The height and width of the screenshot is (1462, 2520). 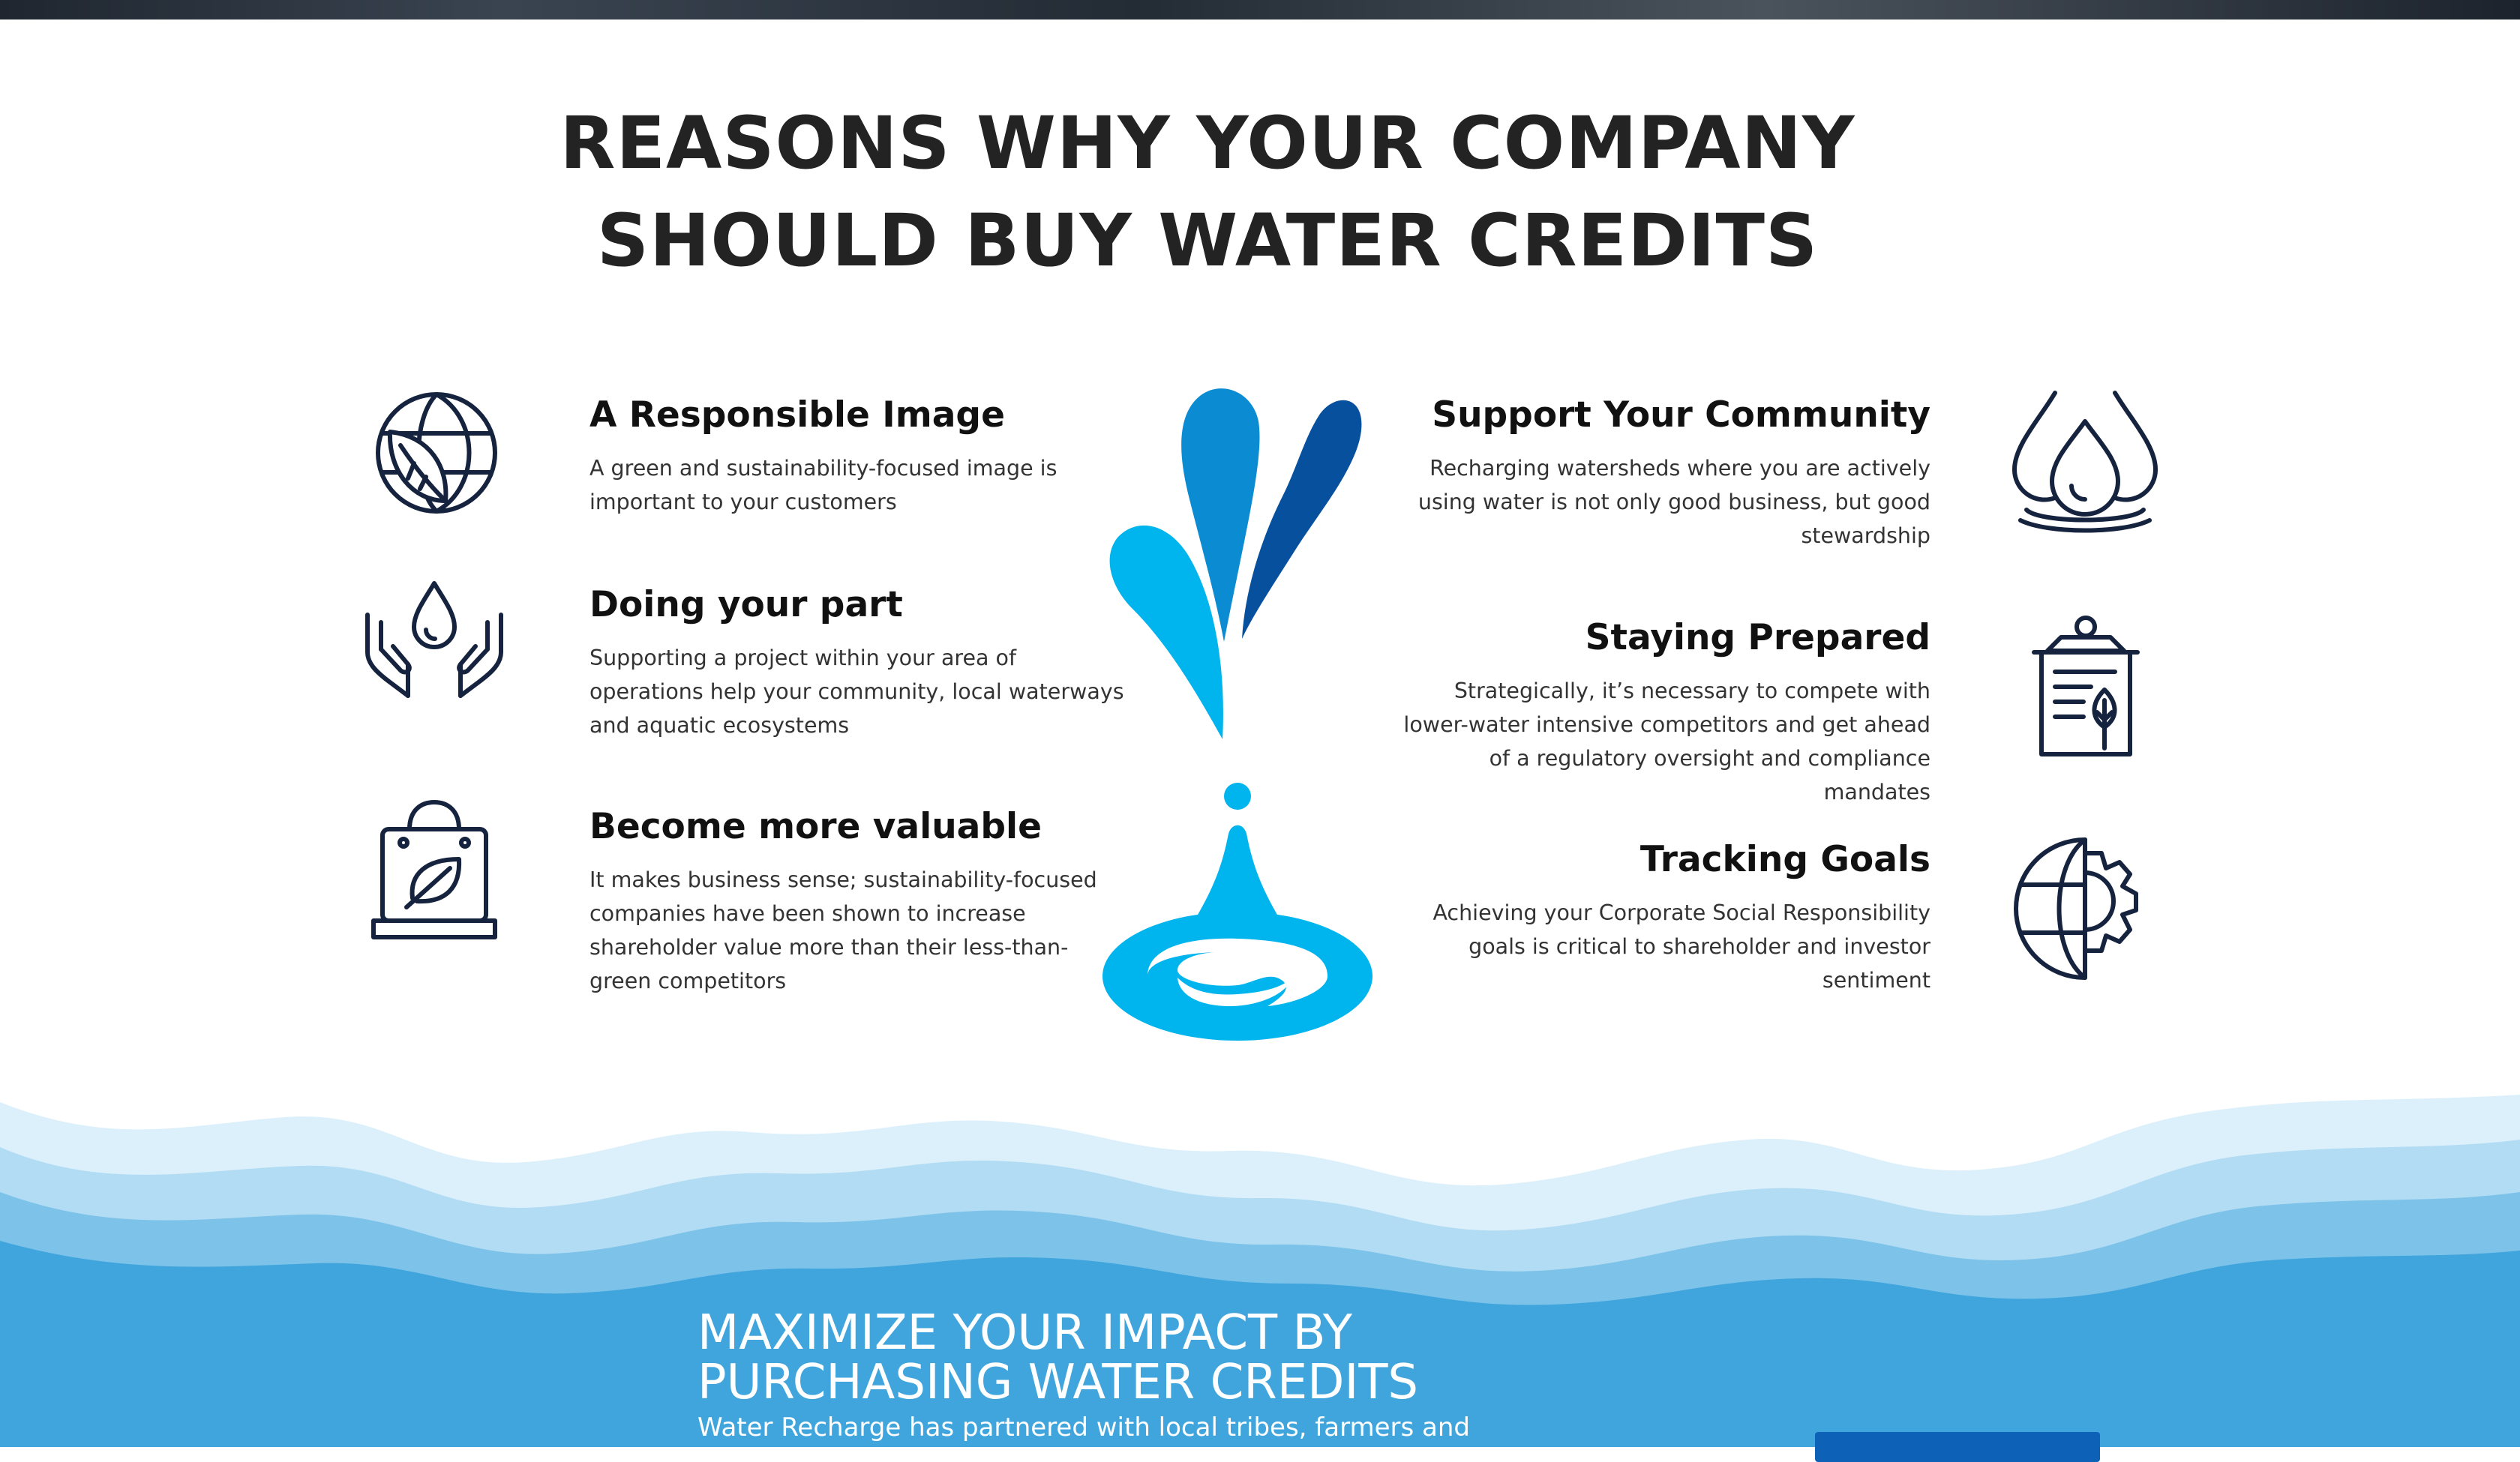 I want to click on cta-button, so click(x=1957, y=1447).